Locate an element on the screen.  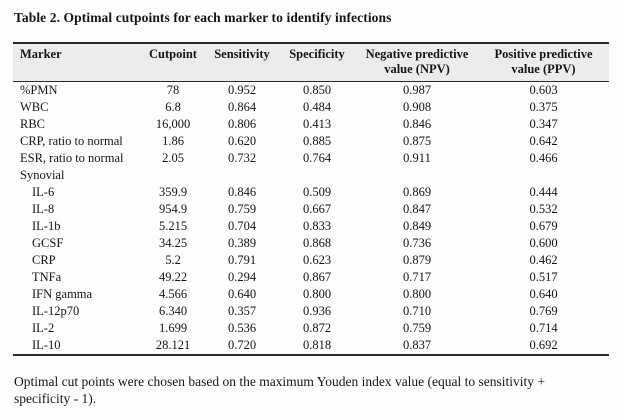
ppv-cell is located at coordinates (543, 175).